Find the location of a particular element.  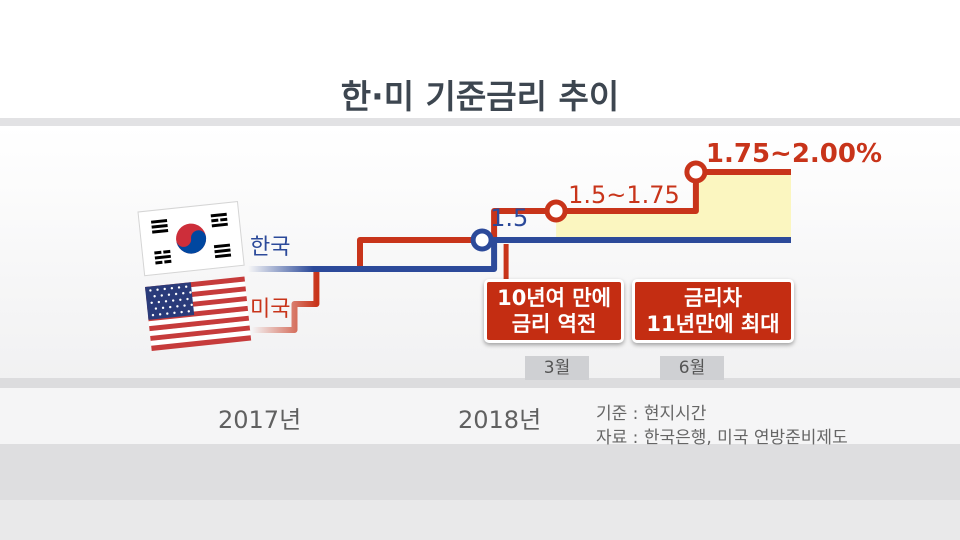

source-note: 자료 : 한국은행, 미국 연방준비제도 is located at coordinates (722, 438).